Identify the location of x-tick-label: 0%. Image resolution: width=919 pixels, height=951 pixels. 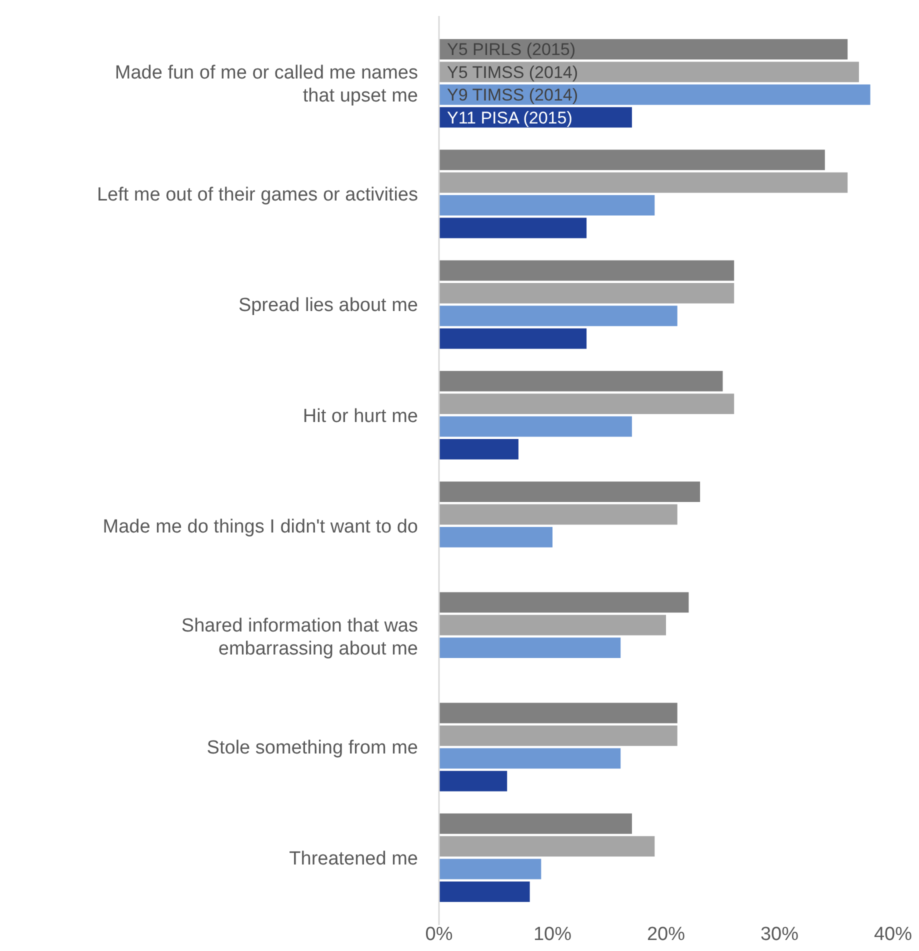
(439, 934).